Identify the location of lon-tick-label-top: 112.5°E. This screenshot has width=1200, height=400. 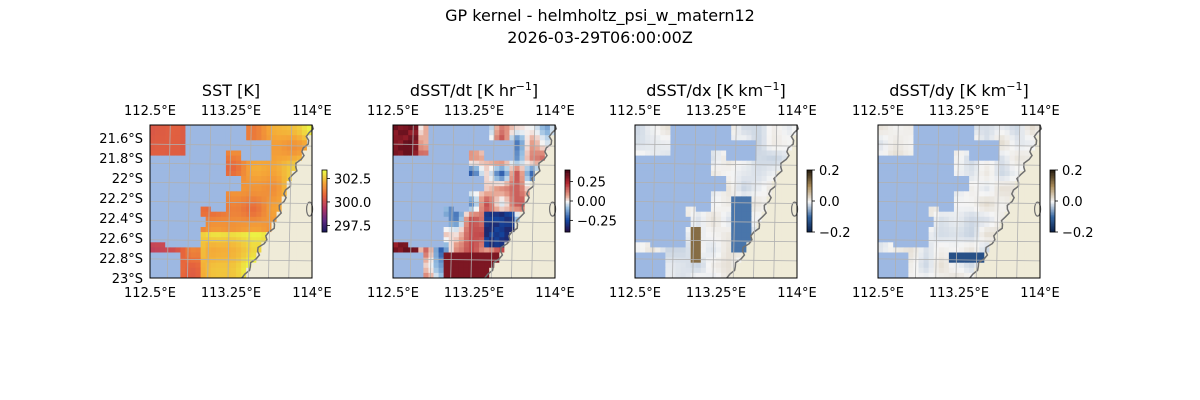
(150, 111).